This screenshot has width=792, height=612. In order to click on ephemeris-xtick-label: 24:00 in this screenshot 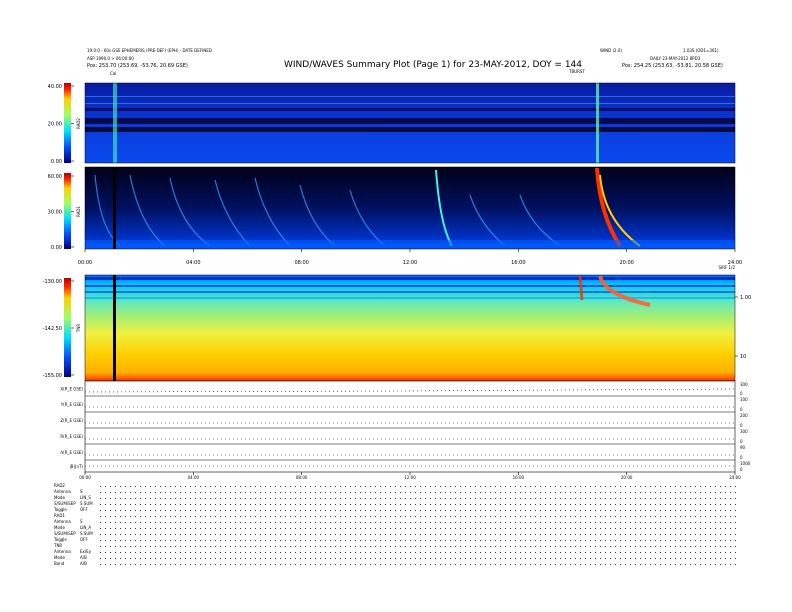, I will do `click(735, 477)`.